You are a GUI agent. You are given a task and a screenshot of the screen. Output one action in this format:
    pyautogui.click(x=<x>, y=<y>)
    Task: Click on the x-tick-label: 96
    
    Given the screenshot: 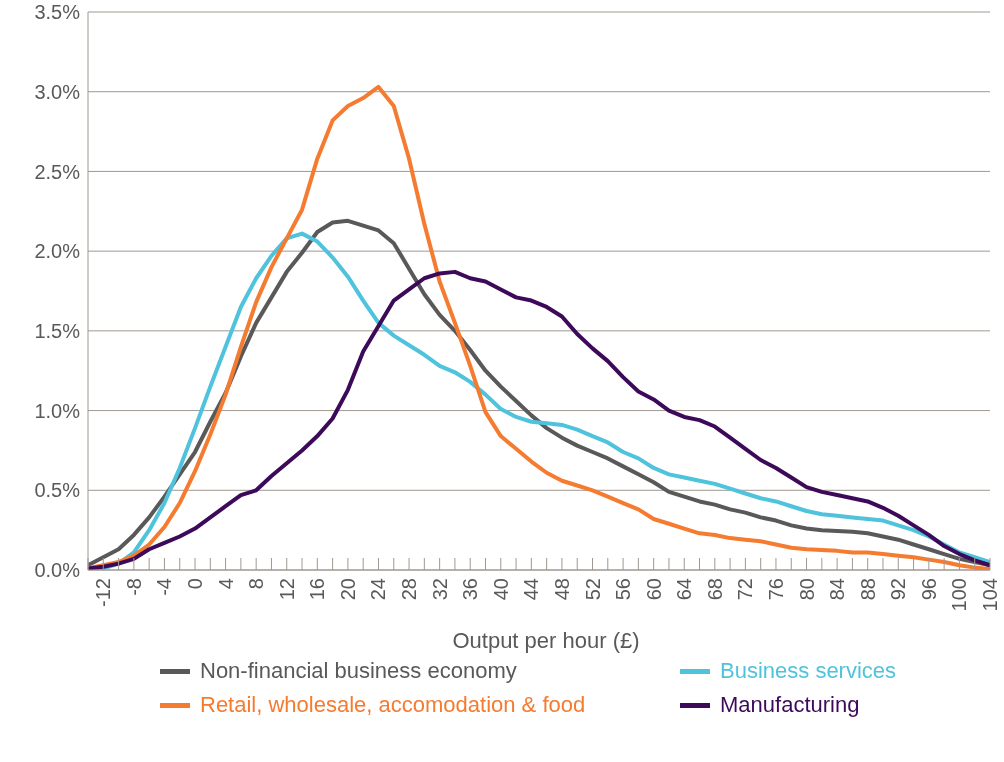 What is the action you would take?
    pyautogui.click(x=928, y=589)
    